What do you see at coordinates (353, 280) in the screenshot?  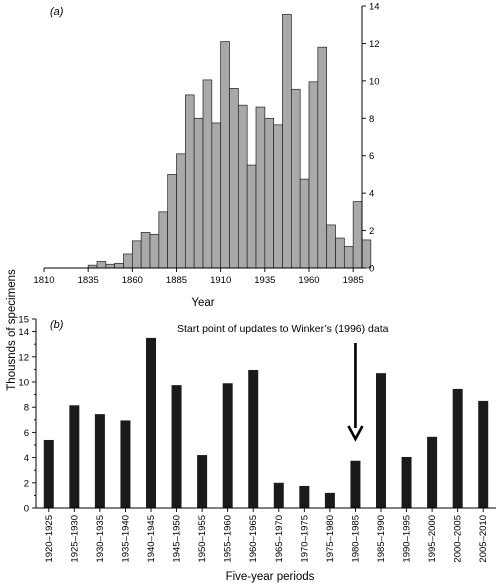 I see `x-tick-label-1985: 1985` at bounding box center [353, 280].